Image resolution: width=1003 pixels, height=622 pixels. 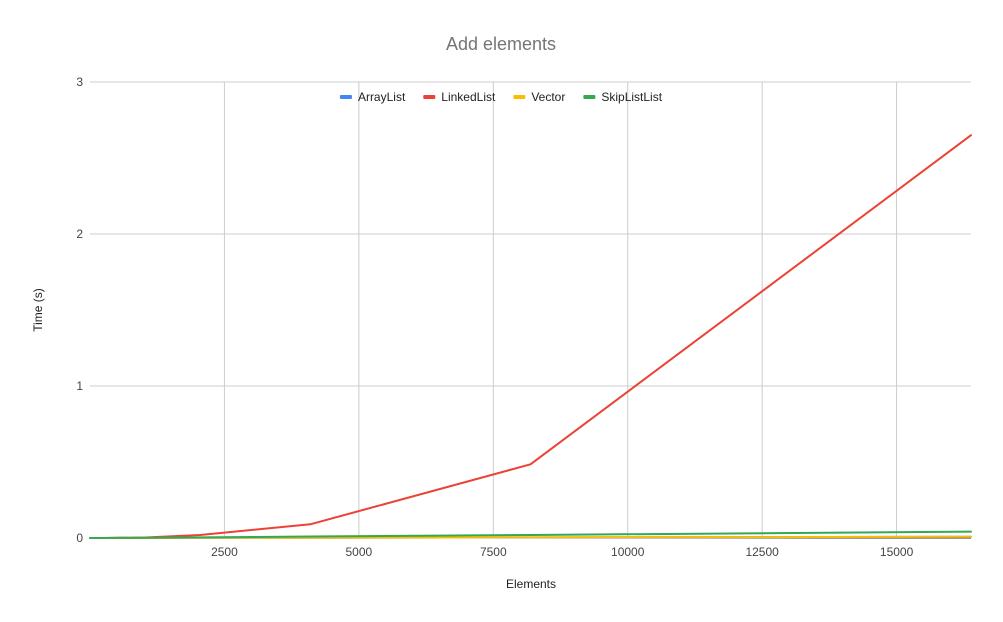 I want to click on y-tick-label: 1, so click(x=79, y=386).